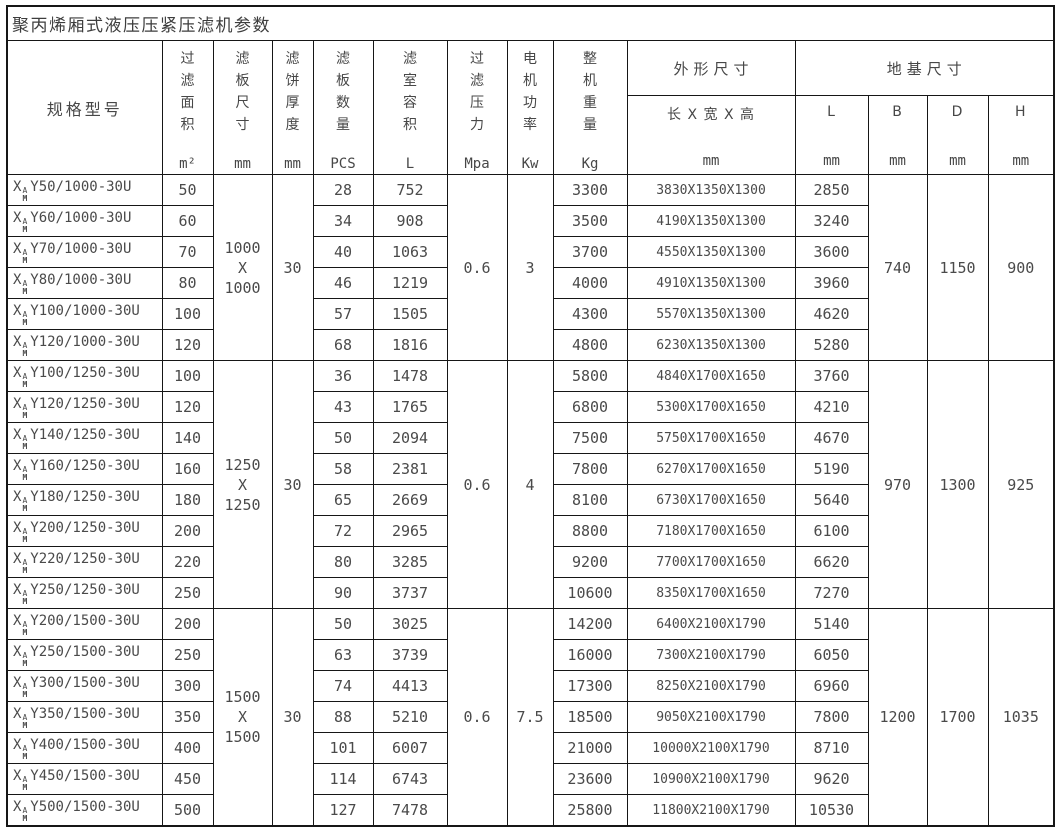 This screenshot has height=827, width=1058. Describe the element at coordinates (530, 484) in the screenshot. I see `power-cell: 4` at that location.